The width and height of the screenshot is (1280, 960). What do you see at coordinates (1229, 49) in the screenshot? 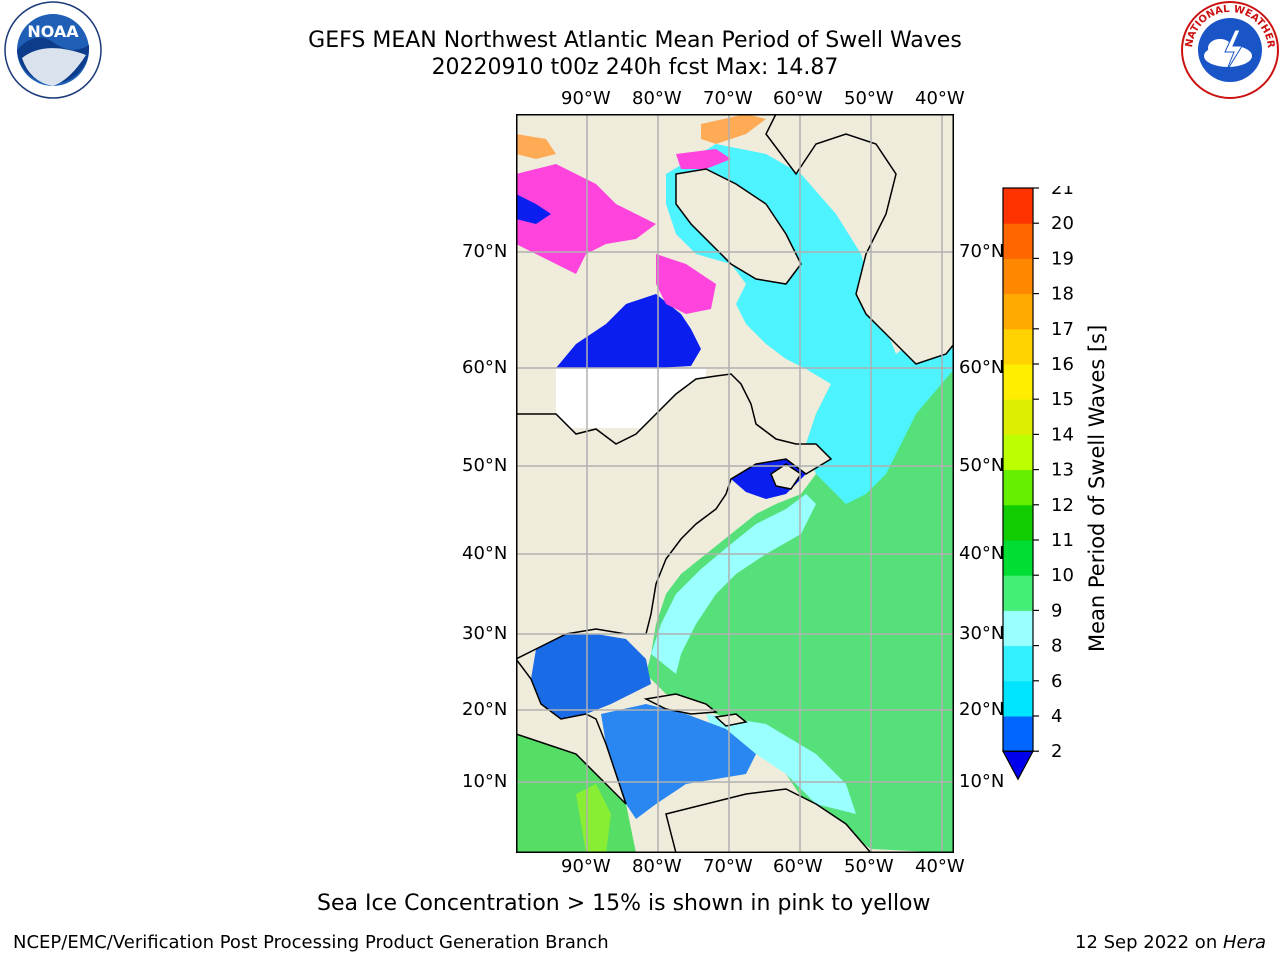
I see `nws-logo: NATIONAL WEATHER SERVICE` at bounding box center [1229, 49].